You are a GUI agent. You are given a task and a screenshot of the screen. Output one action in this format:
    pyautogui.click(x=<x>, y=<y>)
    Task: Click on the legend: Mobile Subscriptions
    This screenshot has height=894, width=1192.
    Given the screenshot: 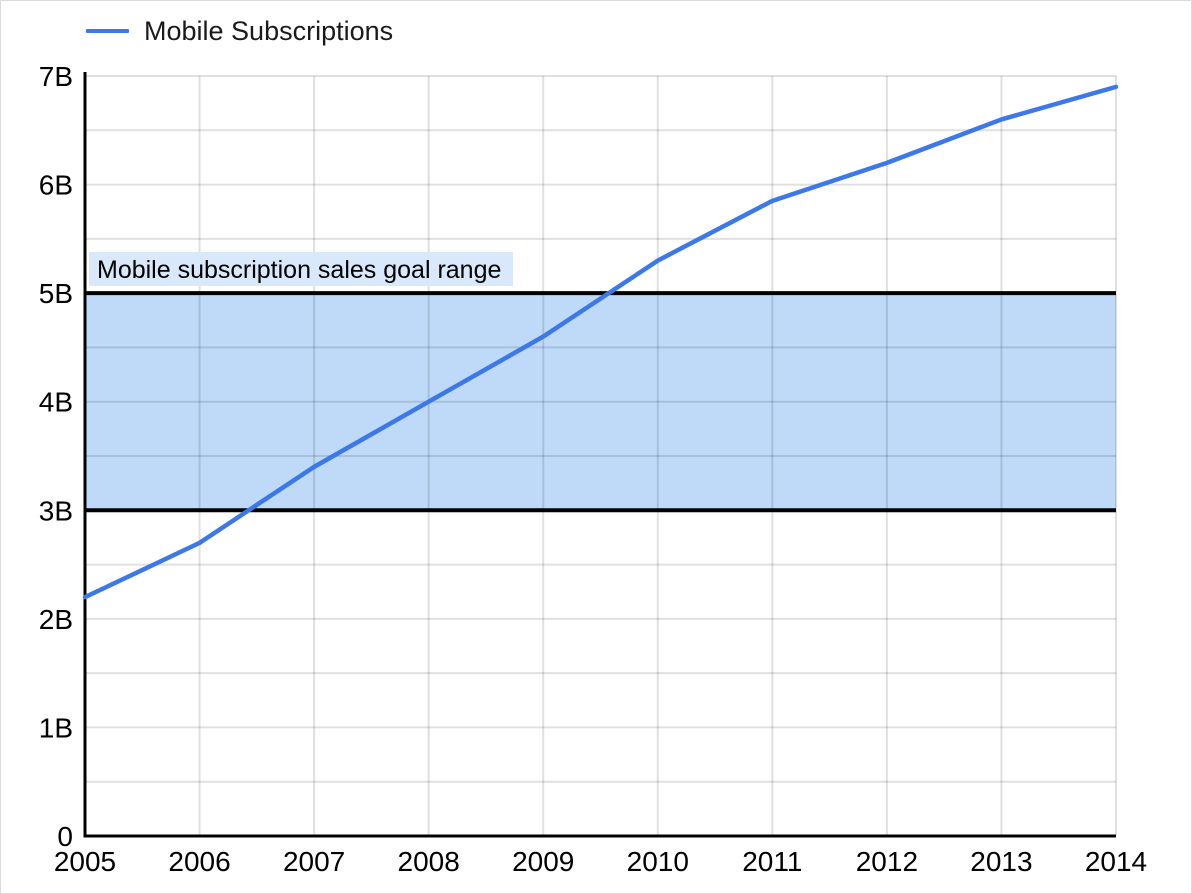 What is the action you would take?
    pyautogui.click(x=239, y=31)
    